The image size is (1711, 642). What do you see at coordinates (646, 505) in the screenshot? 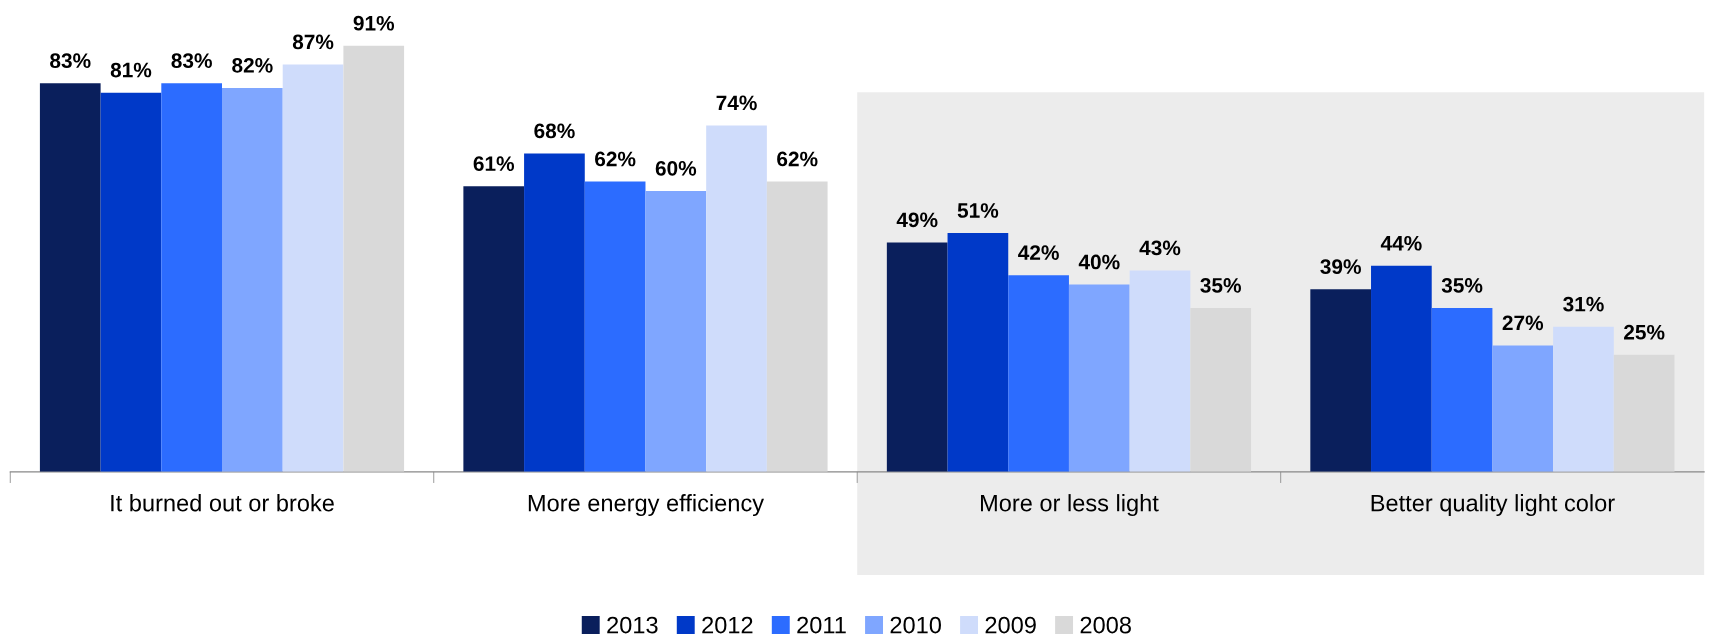
I see `x-tick-label: More energy efficiency` at bounding box center [646, 505].